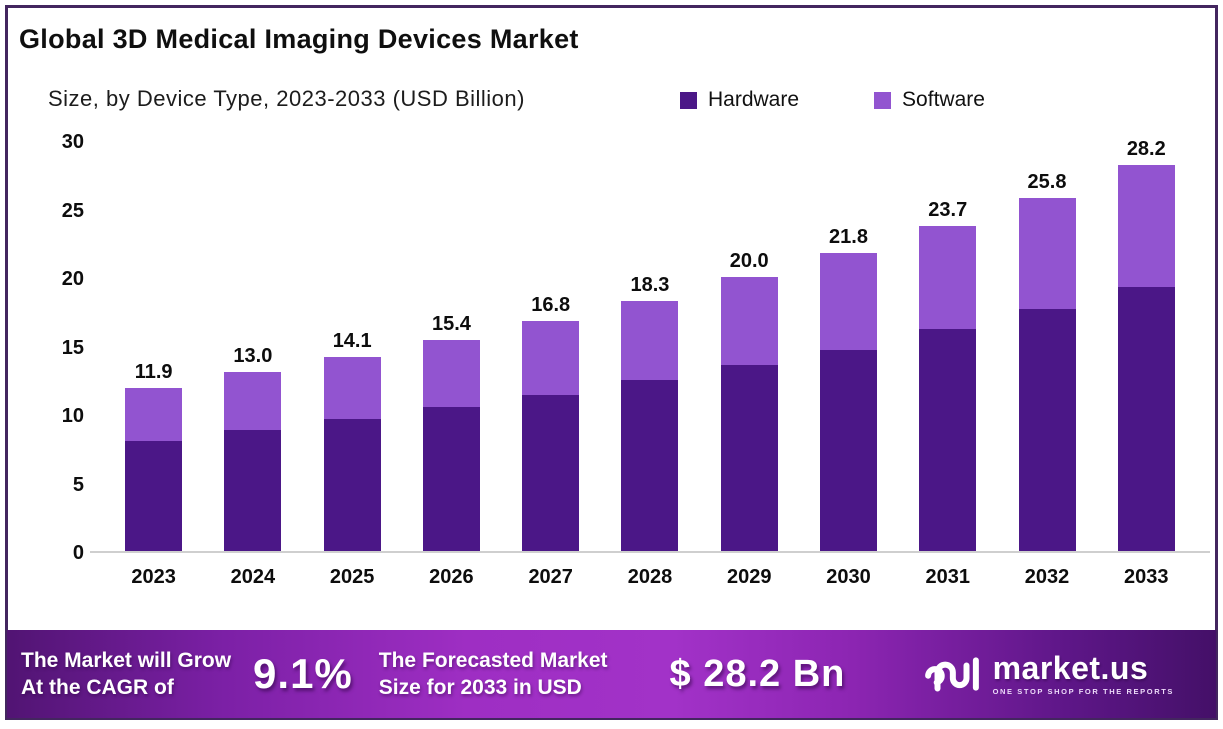 This screenshot has width=1223, height=729. Describe the element at coordinates (550, 577) in the screenshot. I see `x-axis-label: 2027` at that location.